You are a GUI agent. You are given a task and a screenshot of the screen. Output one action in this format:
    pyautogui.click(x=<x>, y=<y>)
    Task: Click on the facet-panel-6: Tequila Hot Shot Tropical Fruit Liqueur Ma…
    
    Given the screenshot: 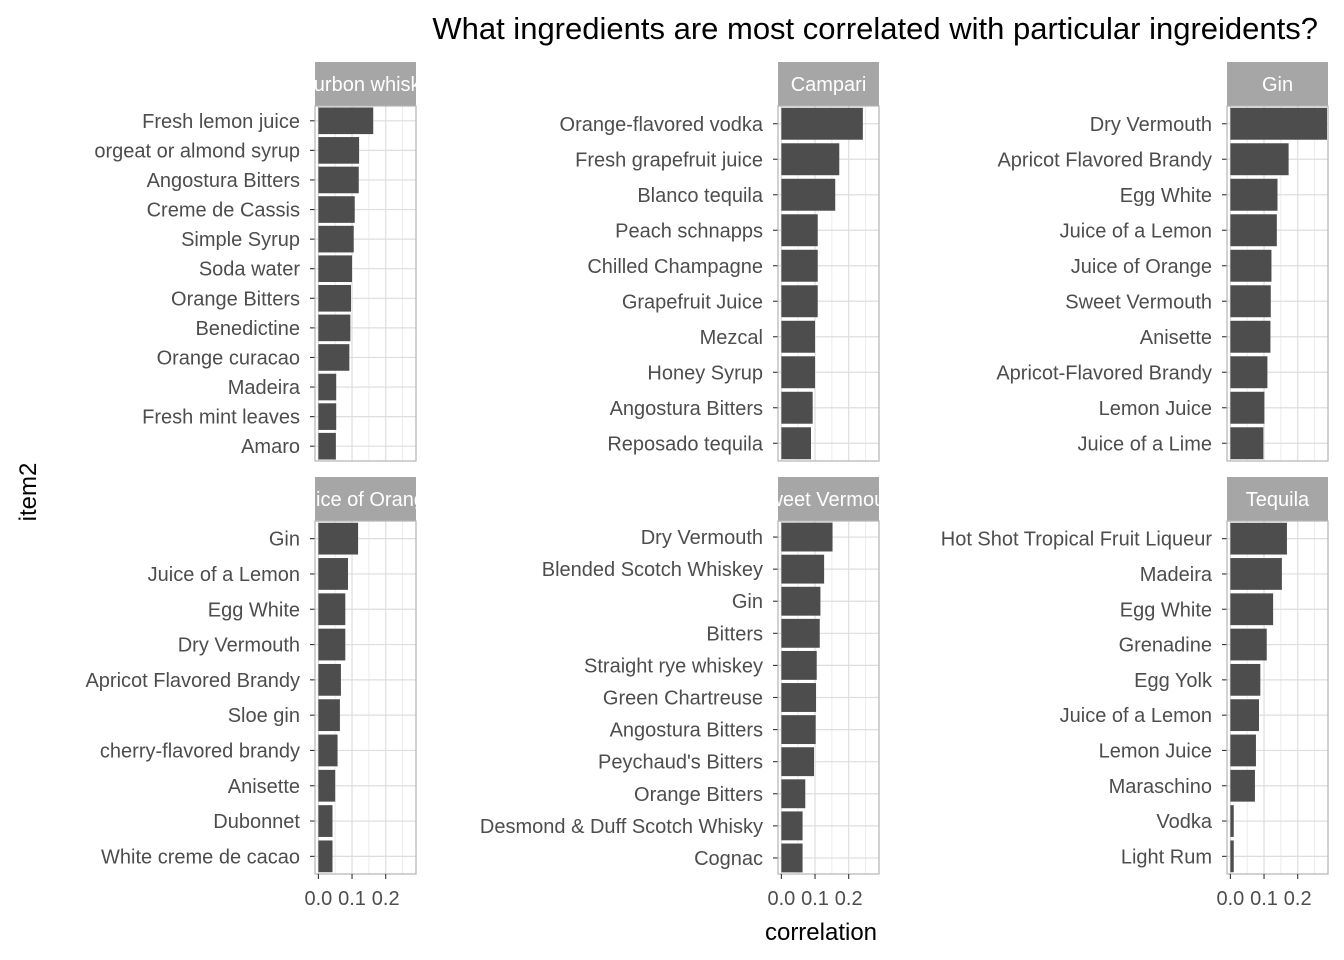 What is the action you would take?
    pyautogui.click(x=1135, y=693)
    